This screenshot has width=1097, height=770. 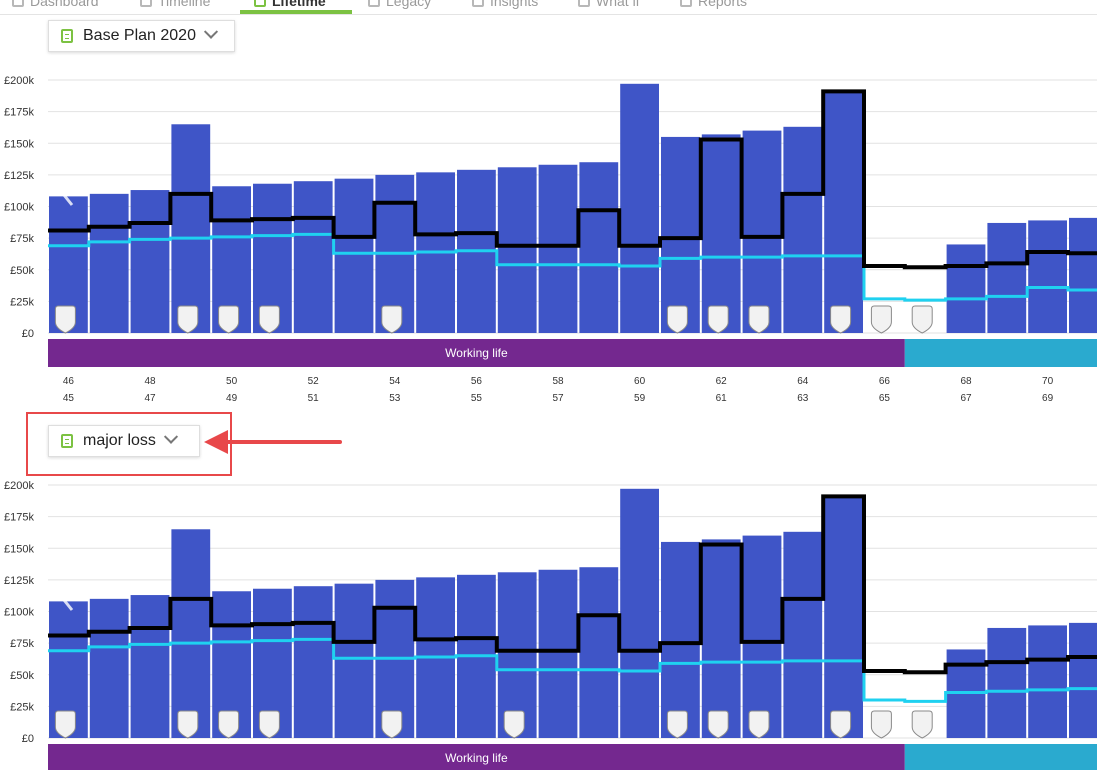 I want to click on tab-label: What if, so click(x=618, y=4).